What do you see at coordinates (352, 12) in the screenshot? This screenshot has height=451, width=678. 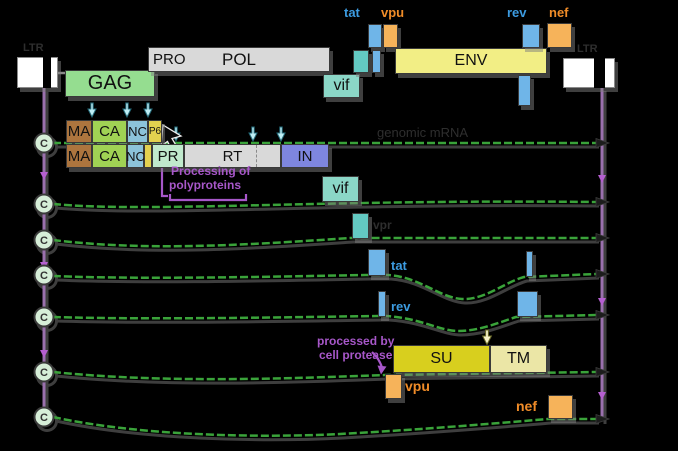 I see `tat-gene-label: tat` at bounding box center [352, 12].